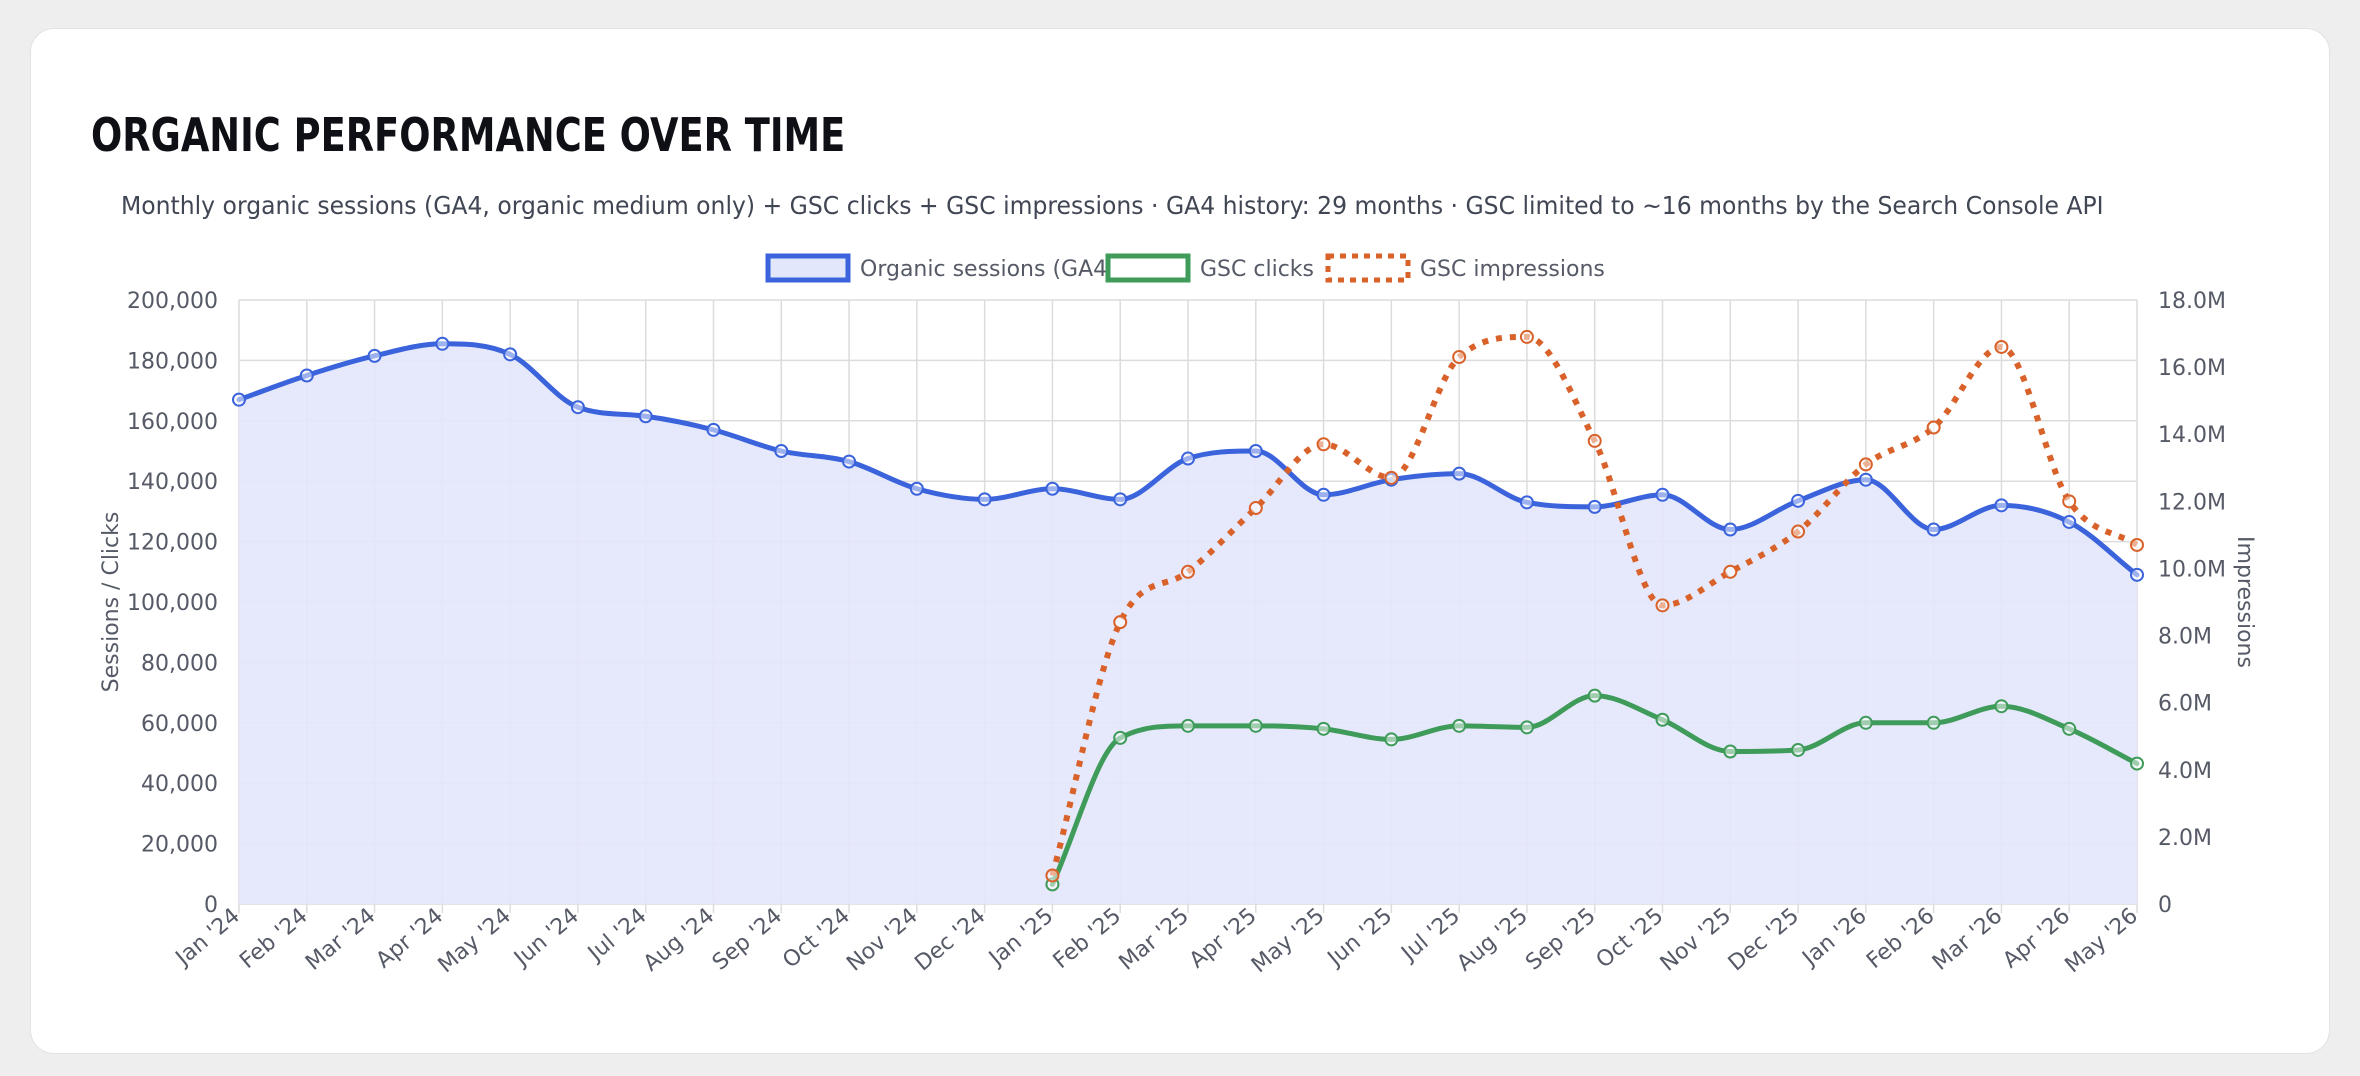 Image resolution: width=2360 pixels, height=1076 pixels. What do you see at coordinates (2185, 838) in the screenshot?
I see `y-right-tick-label: 2.0M` at bounding box center [2185, 838].